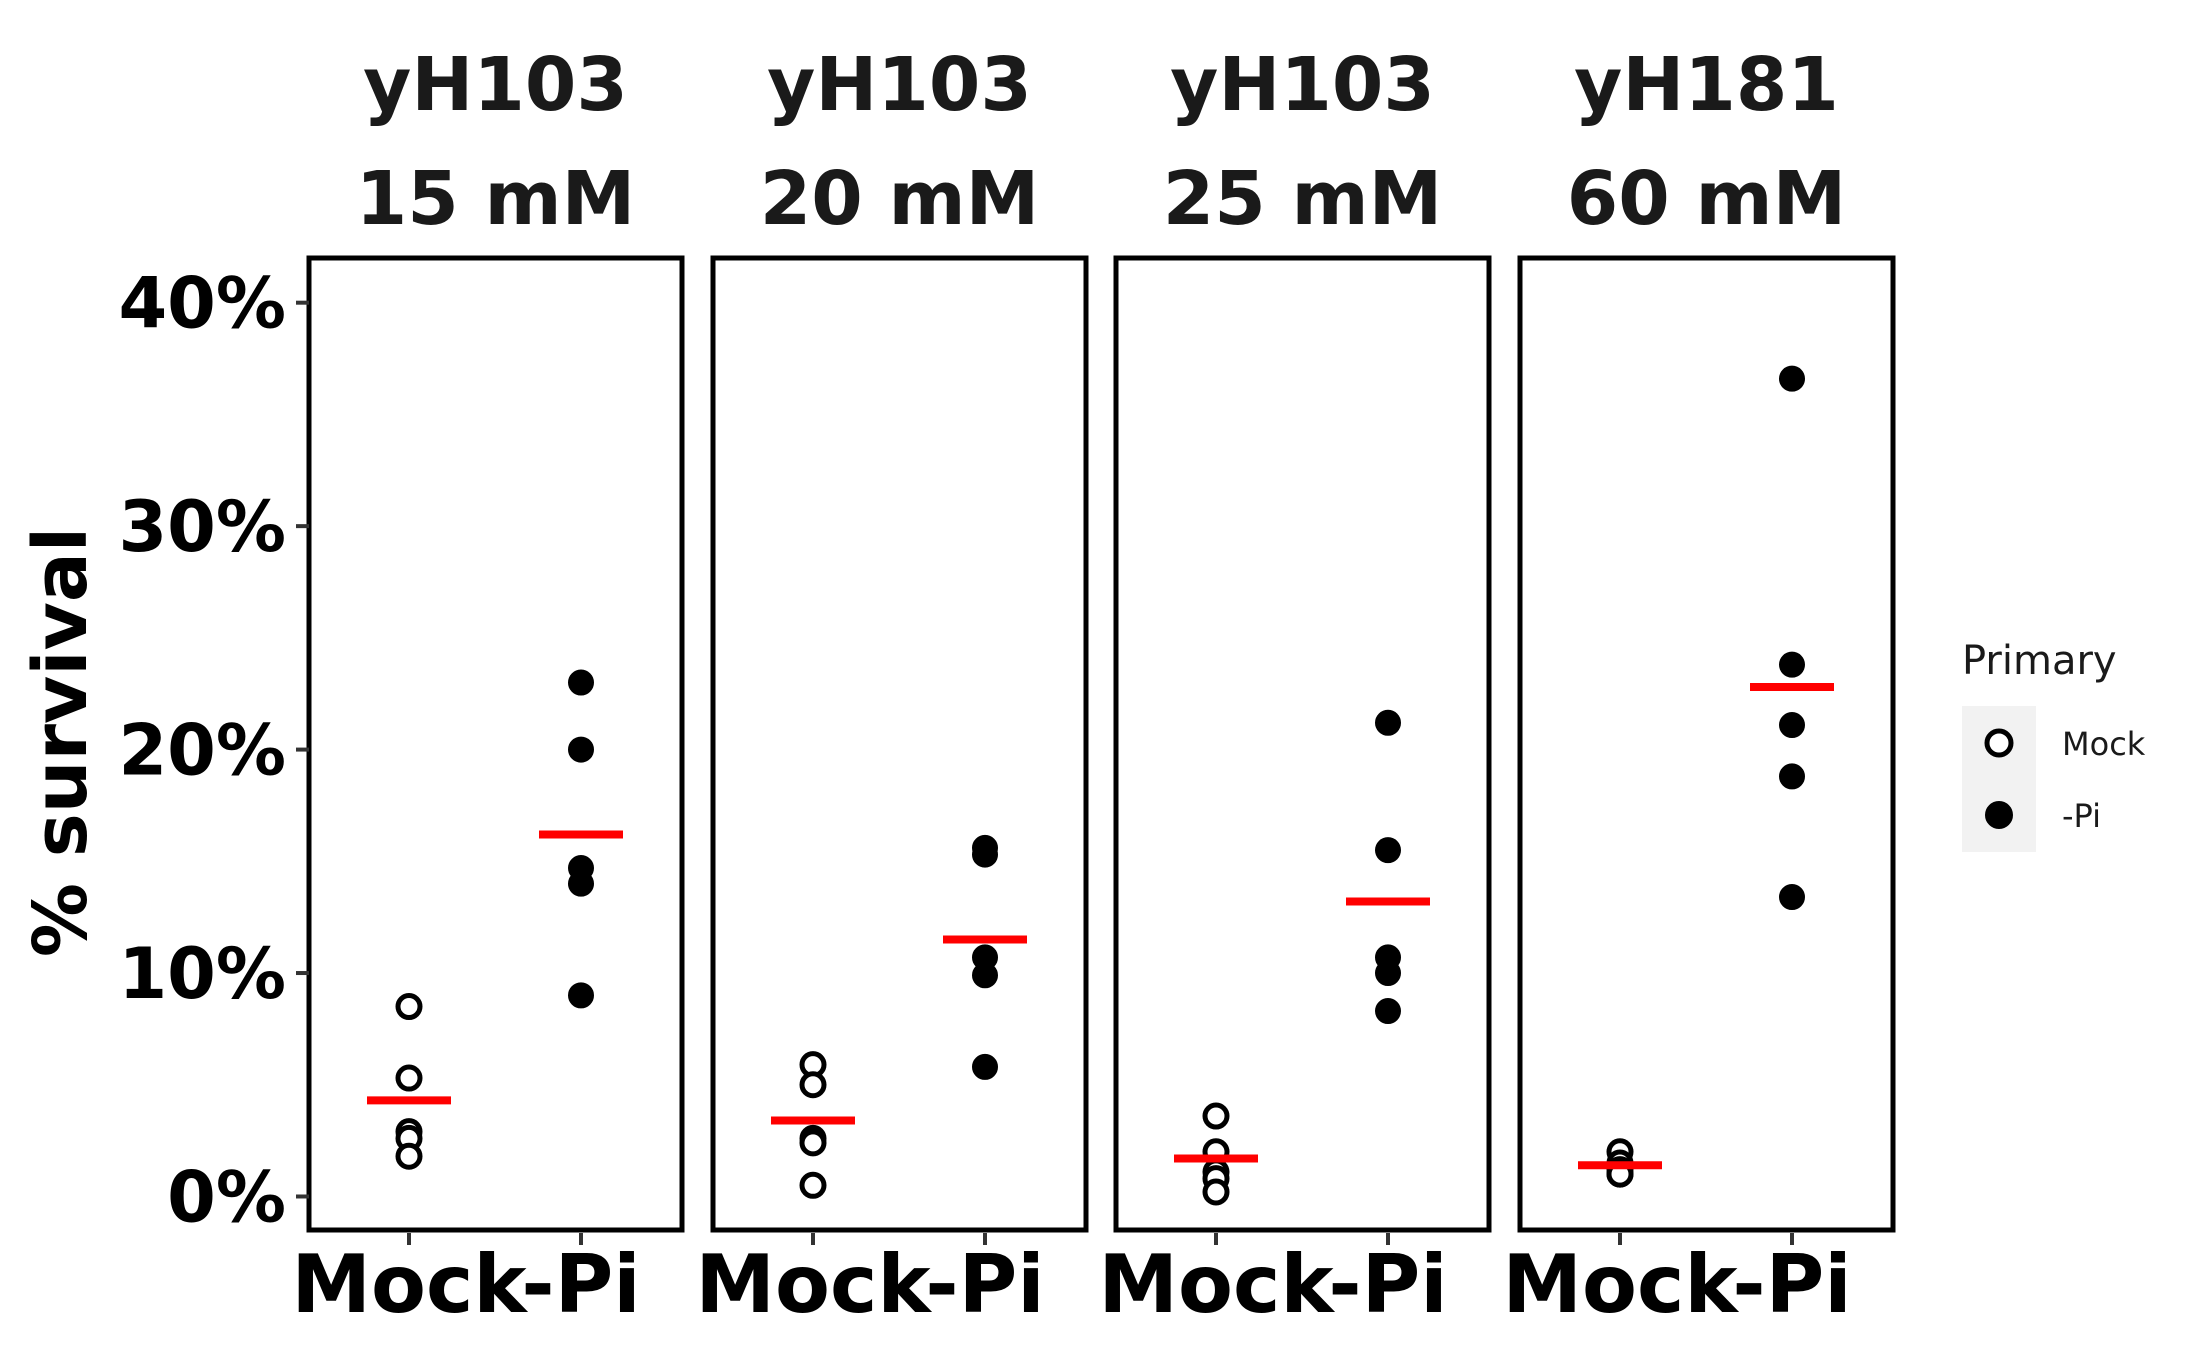 The image size is (2187, 1350). What do you see at coordinates (202, 527) in the screenshot?
I see `y-tick-label: 30%` at bounding box center [202, 527].